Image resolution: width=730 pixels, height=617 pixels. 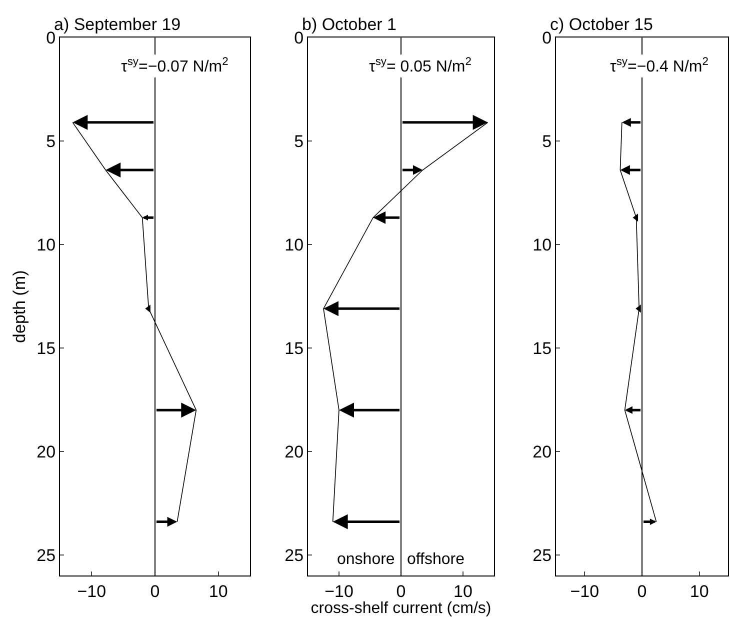 I want to click on chart-title: c) October 15, so click(x=601, y=24).